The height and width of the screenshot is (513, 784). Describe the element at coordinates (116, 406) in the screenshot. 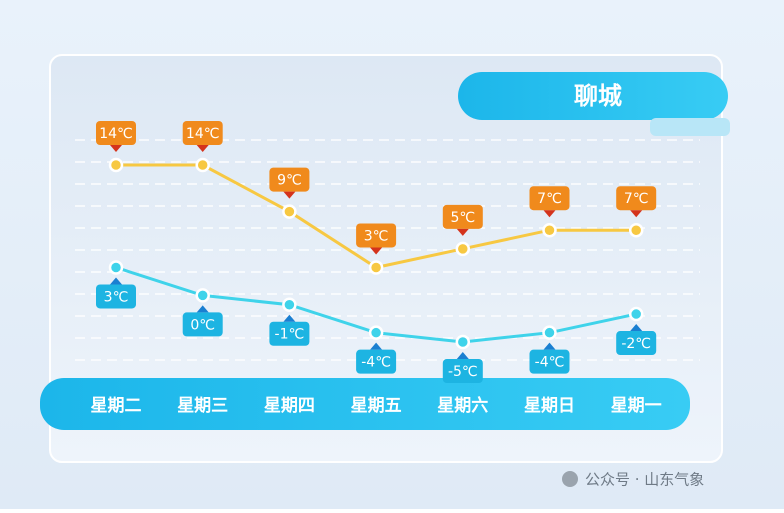

I see `x-tick-label: 星期二` at that location.